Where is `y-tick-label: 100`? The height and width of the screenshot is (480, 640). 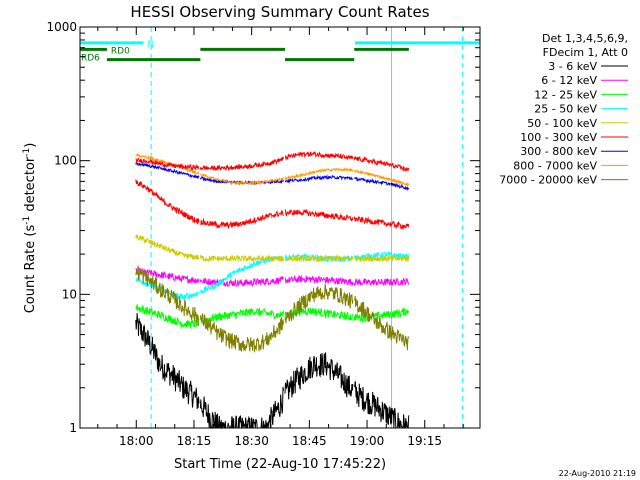 y-tick-label: 100 is located at coordinates (65, 161).